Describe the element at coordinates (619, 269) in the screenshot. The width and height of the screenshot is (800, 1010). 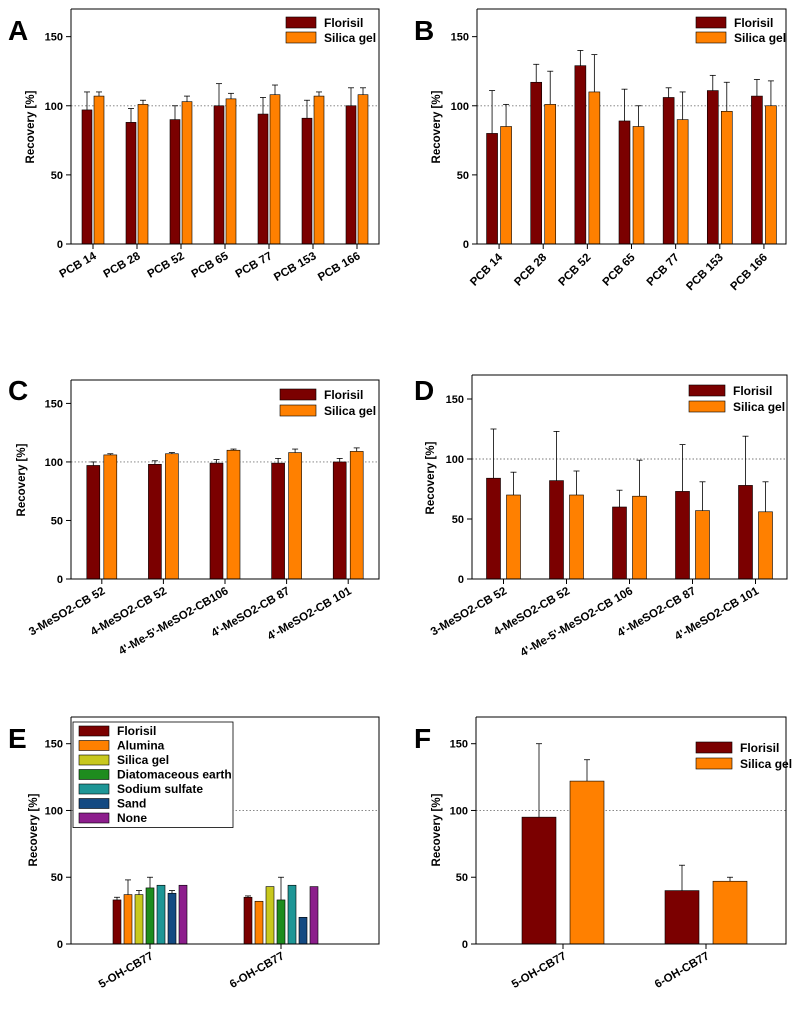
I see `x-tick-label: PCB 65` at that location.